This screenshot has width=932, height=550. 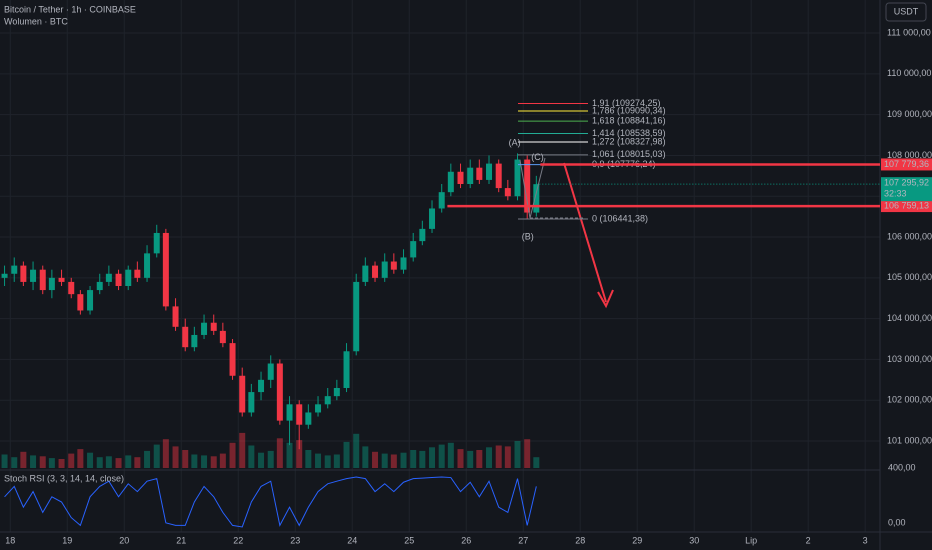 I want to click on y-tick-label: 105 000,00, so click(x=909, y=277).